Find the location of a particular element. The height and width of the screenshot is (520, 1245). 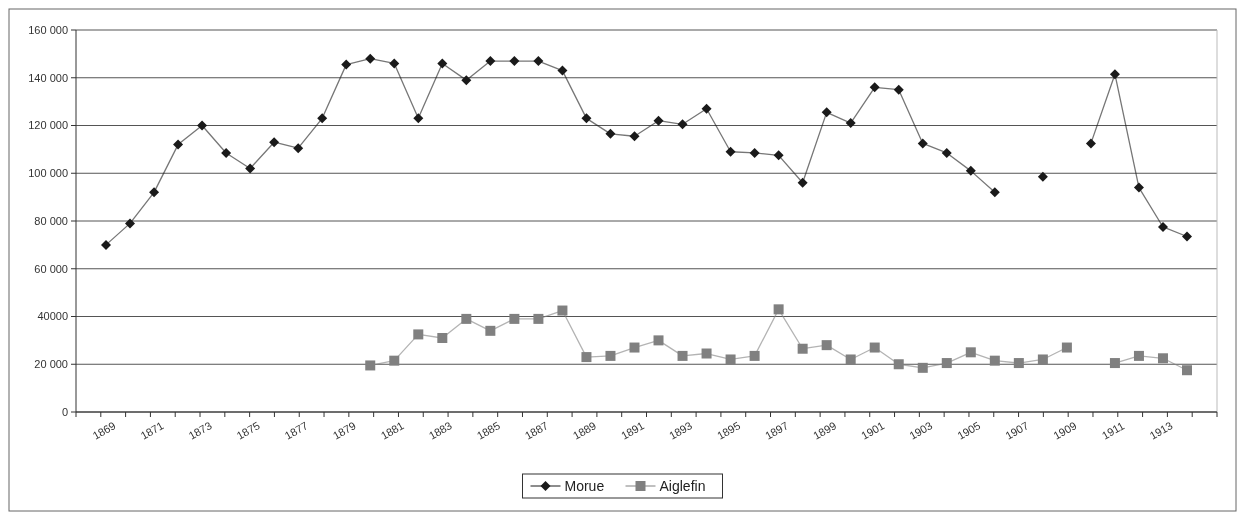

x-tick-label: 1901 is located at coordinates (873, 430).